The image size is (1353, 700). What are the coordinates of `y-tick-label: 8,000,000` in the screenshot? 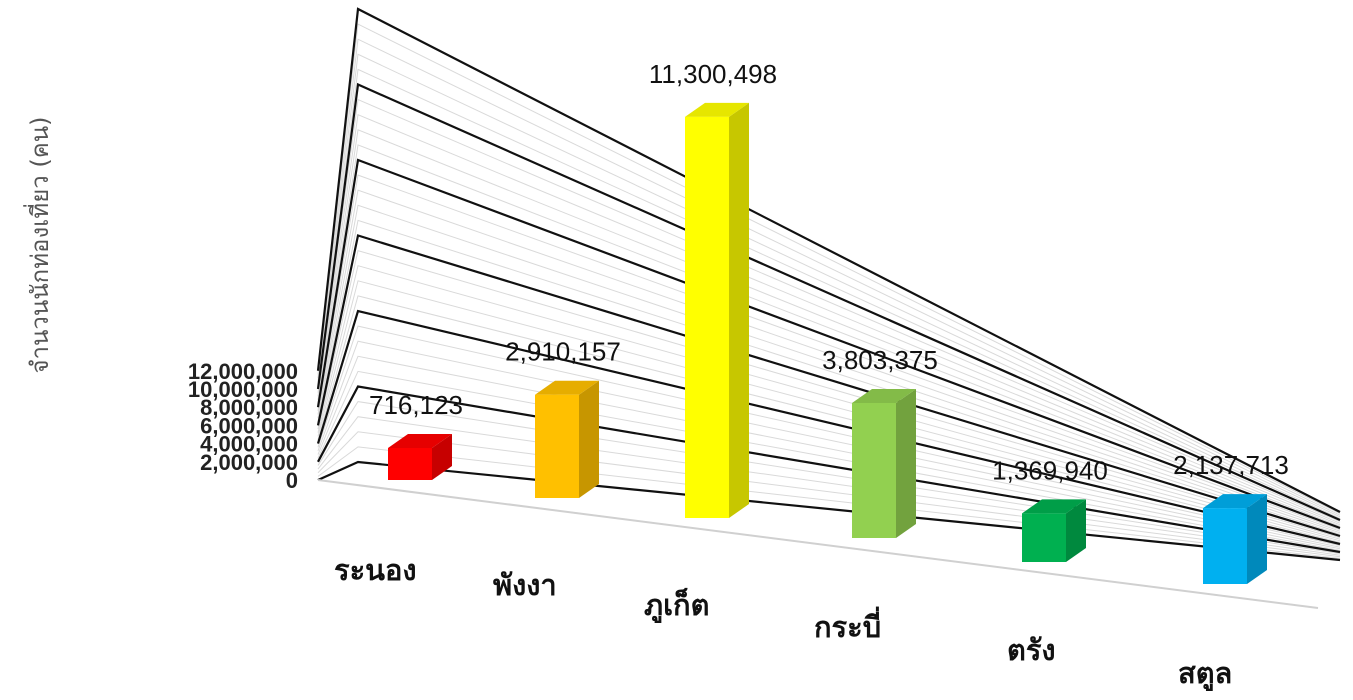 It's located at (249, 407).